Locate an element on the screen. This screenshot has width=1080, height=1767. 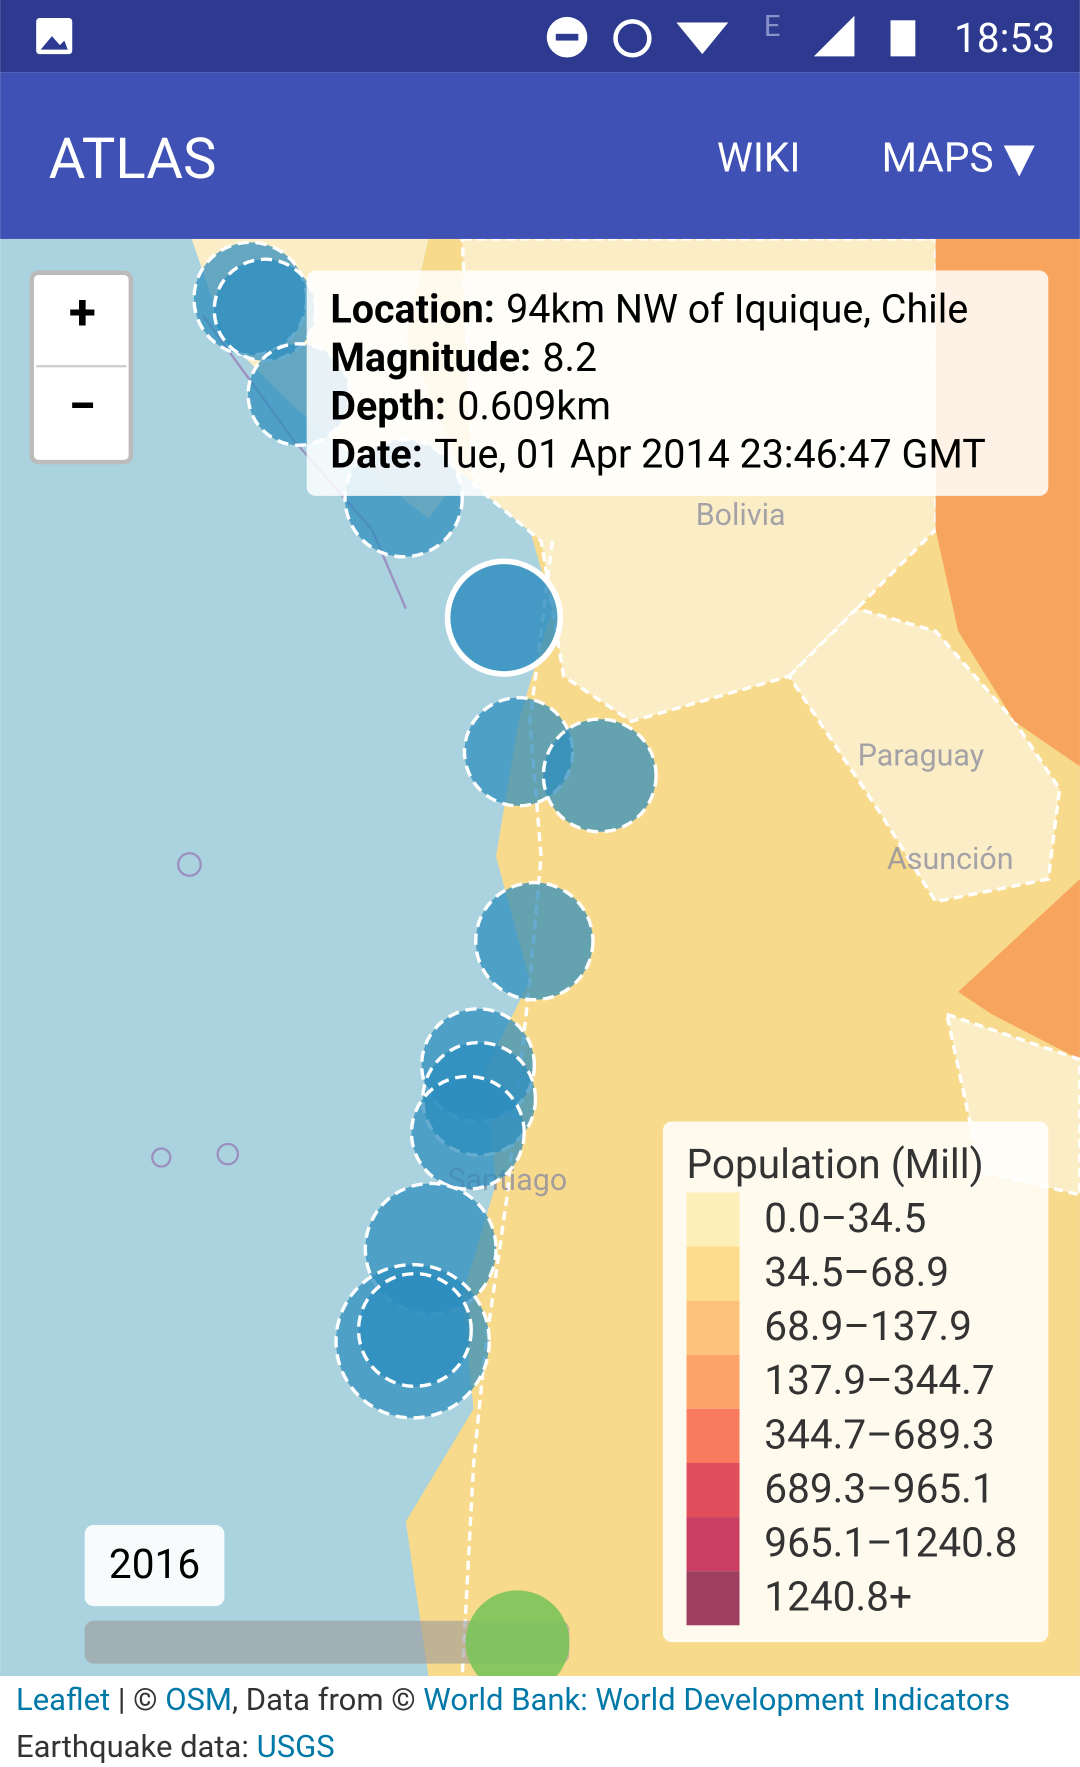
legend-title: Population (Mill) is located at coordinates (835, 1164).